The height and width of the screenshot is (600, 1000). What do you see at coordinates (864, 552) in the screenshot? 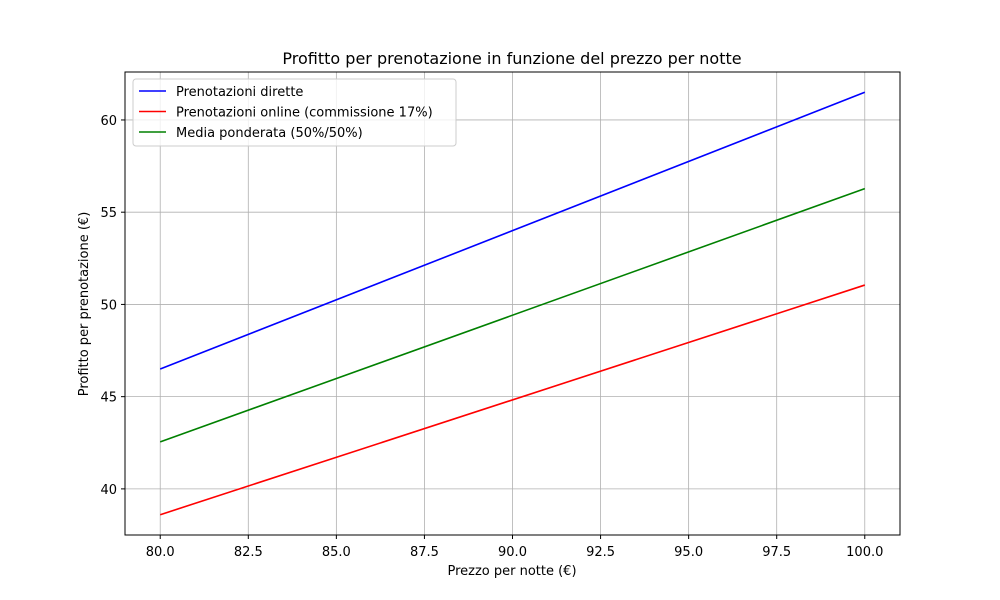
I see `x-tick-label: 100.0` at bounding box center [864, 552].